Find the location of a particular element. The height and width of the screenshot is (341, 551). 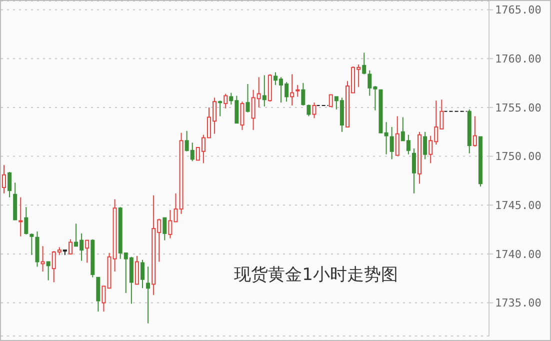

y-tick-label: 1745.00 is located at coordinates (518, 205).